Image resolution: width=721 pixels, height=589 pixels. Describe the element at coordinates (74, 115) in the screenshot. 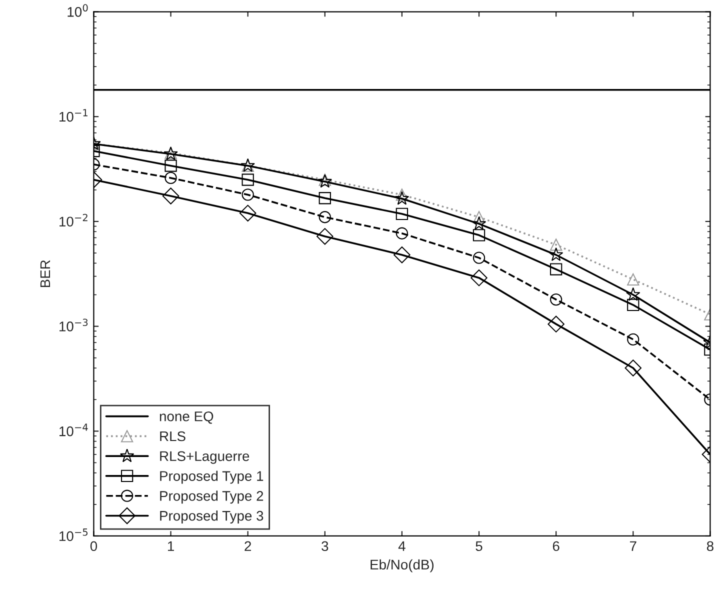

I see `y-tick-label: 10$^{−1}$` at that location.